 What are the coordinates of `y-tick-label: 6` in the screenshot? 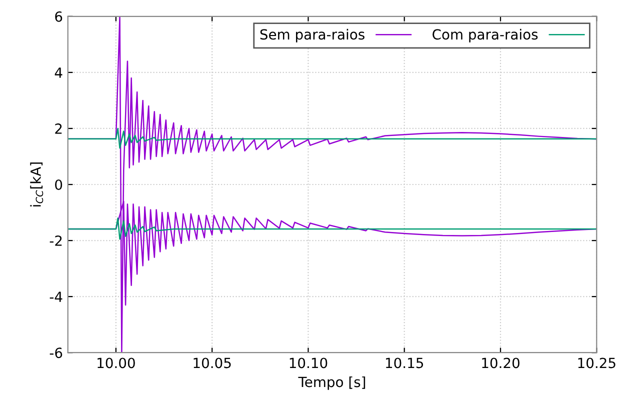 It's located at (58, 16).